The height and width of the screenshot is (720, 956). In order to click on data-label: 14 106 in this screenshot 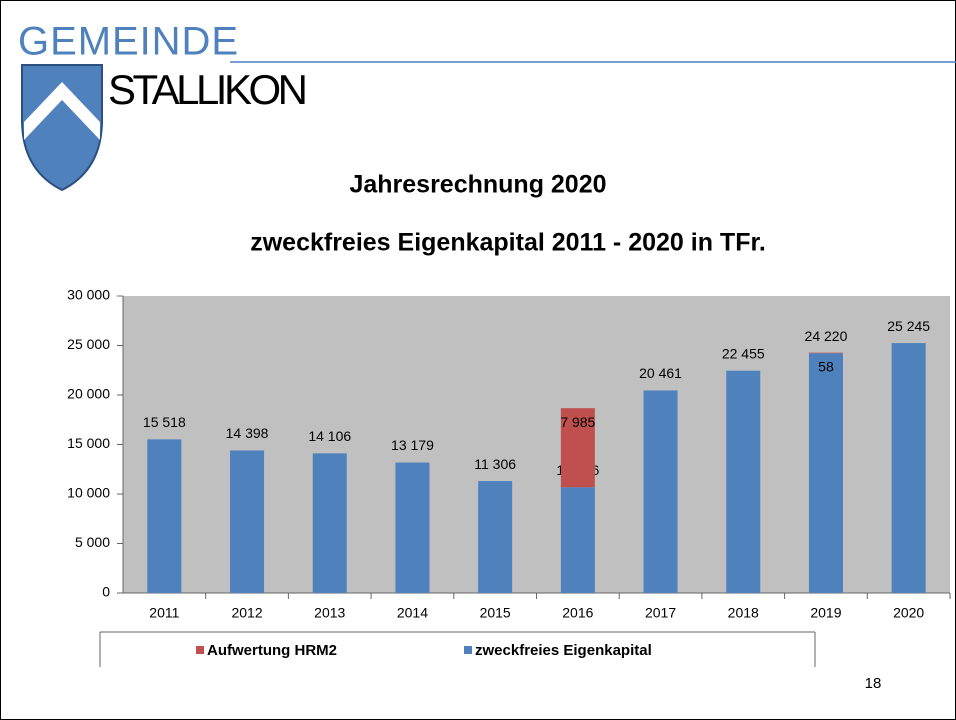, I will do `click(329, 436)`.